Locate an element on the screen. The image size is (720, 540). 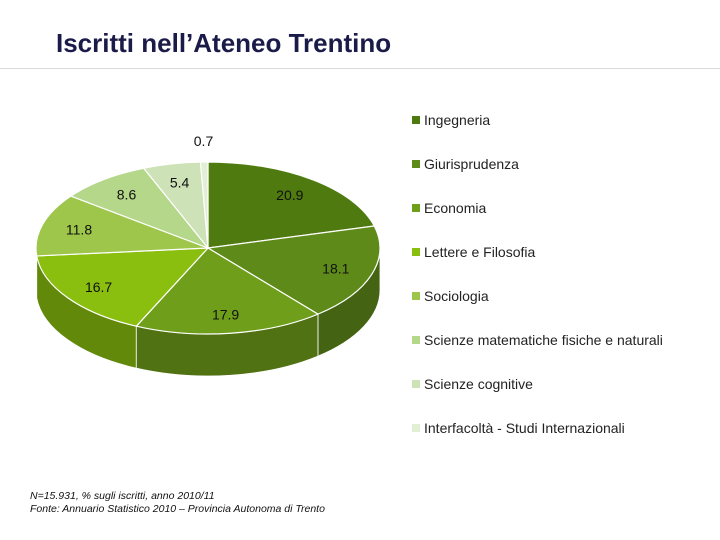
legend-label-4: Lettere e Filosofia is located at coordinates (480, 252).